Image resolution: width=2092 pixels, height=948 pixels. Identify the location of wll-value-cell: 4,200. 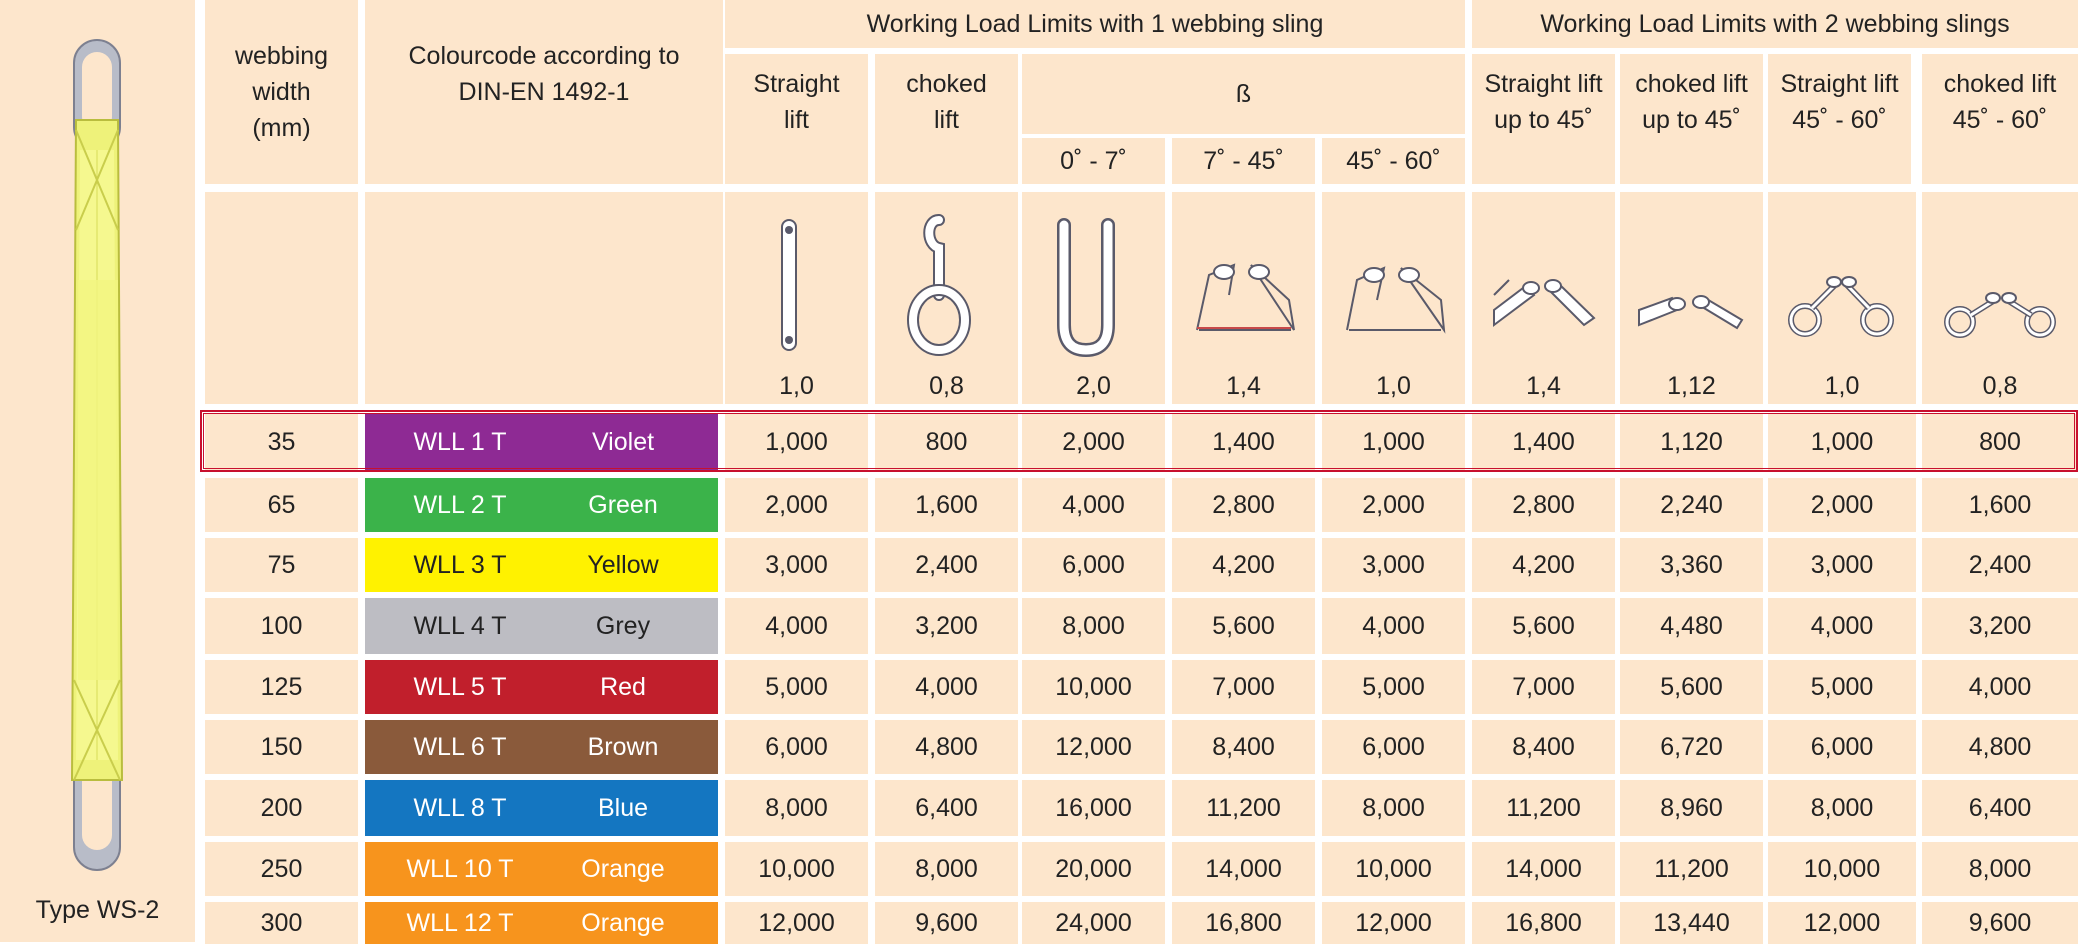
(1543, 565).